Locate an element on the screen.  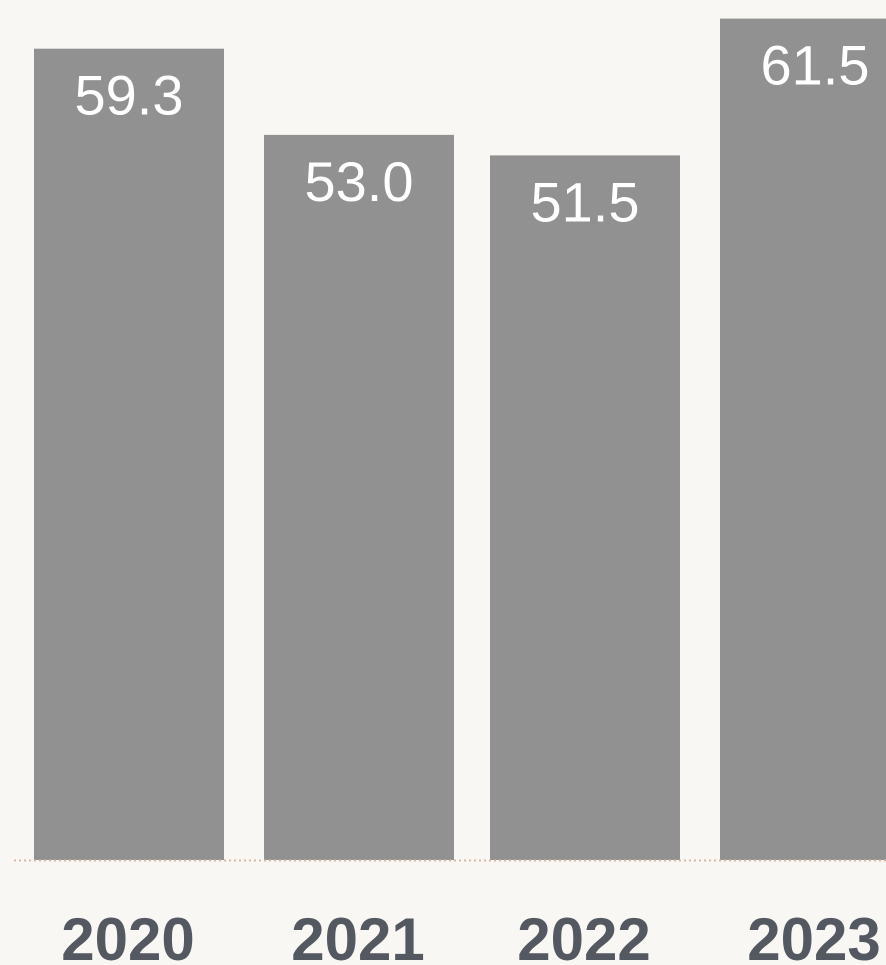
category-label-2021: 2021 is located at coordinates (357, 935).